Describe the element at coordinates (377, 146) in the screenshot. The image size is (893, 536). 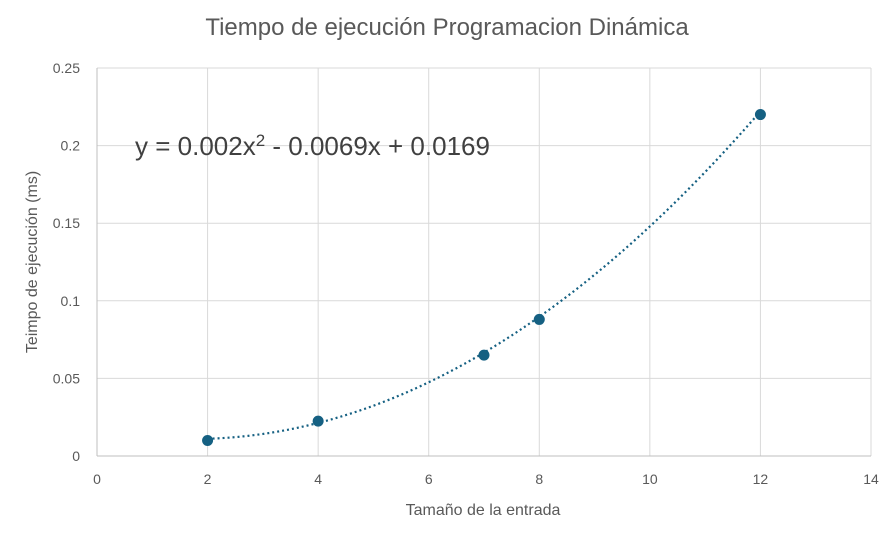
I see `equation-suffix: - 0.0069x + 0.0169` at that location.